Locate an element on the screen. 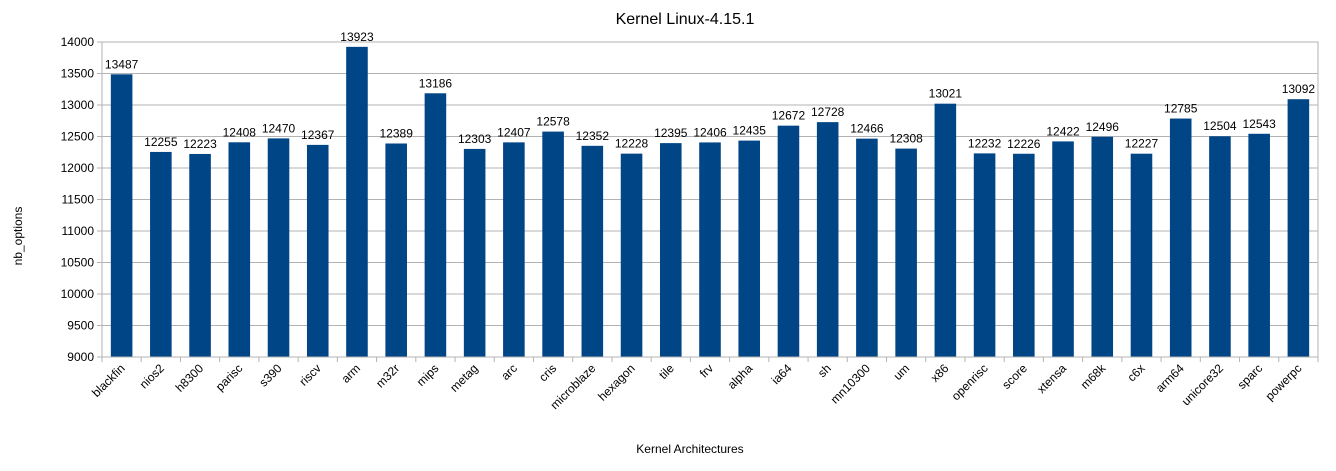 This screenshot has width=1336, height=471. data-label: 12504 is located at coordinates (1220, 126).